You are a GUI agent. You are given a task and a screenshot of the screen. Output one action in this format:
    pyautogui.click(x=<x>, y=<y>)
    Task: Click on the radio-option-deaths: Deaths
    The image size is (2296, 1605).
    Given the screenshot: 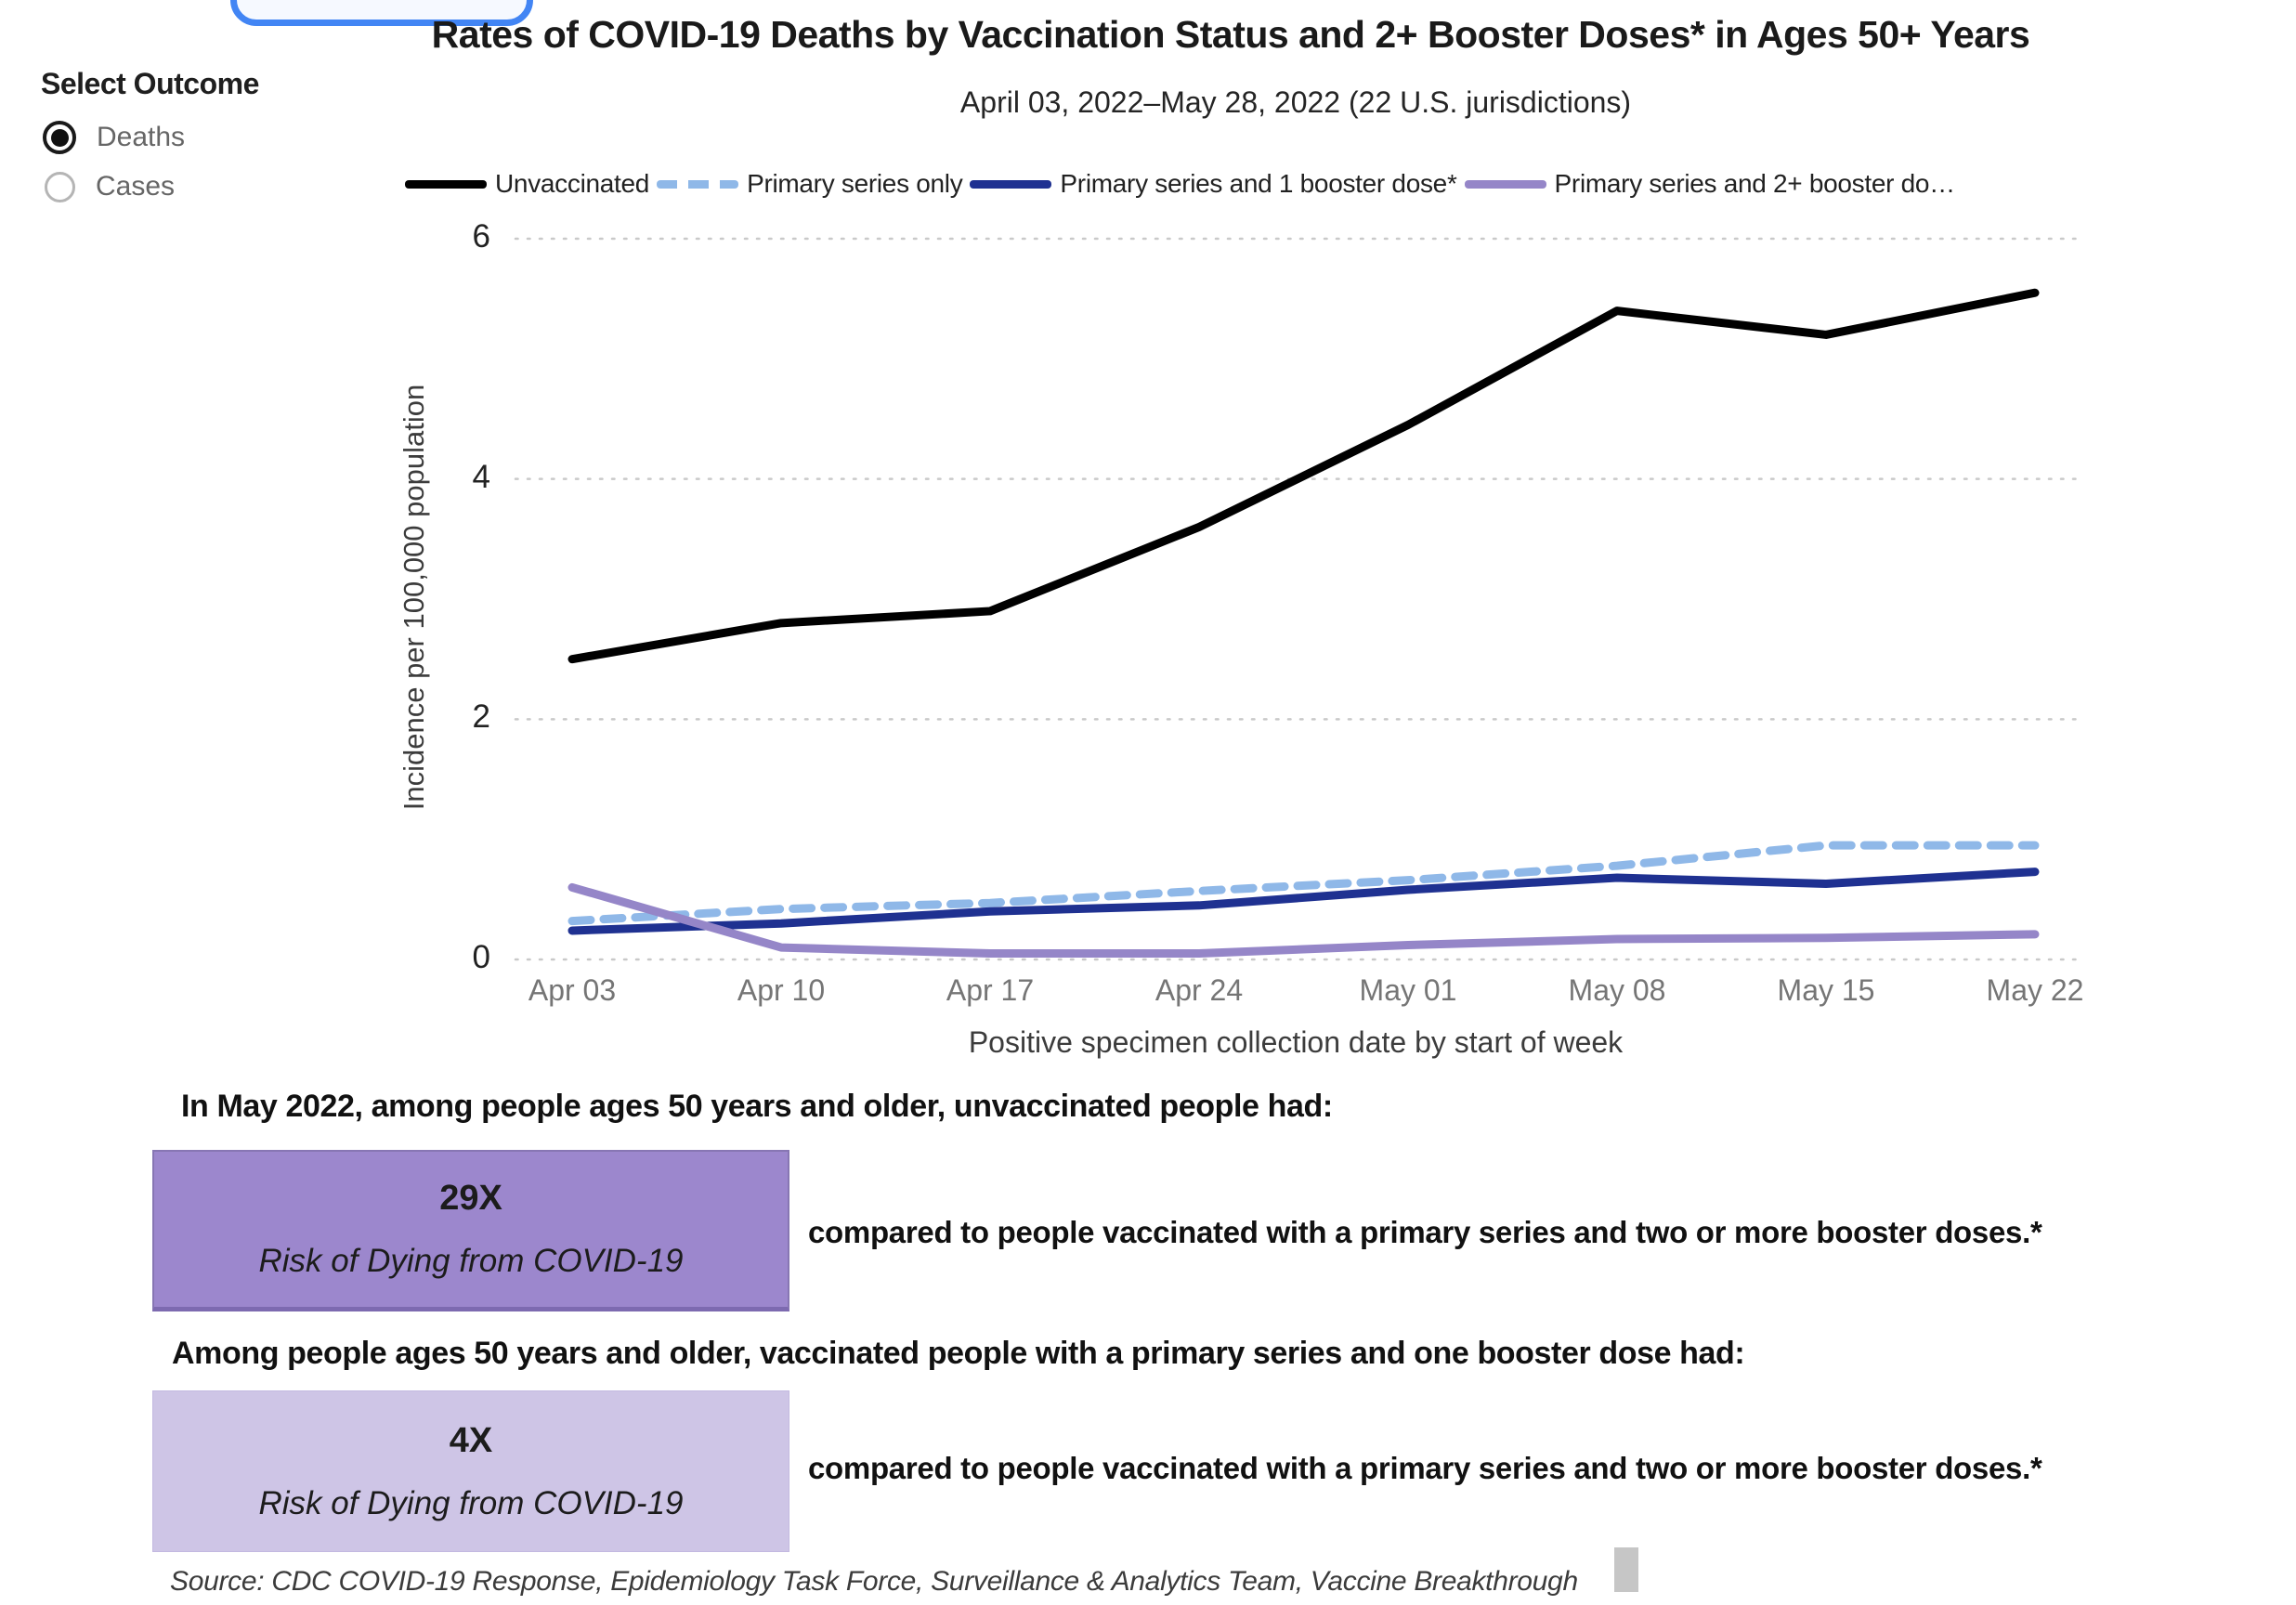 What is the action you would take?
    pyautogui.click(x=114, y=137)
    